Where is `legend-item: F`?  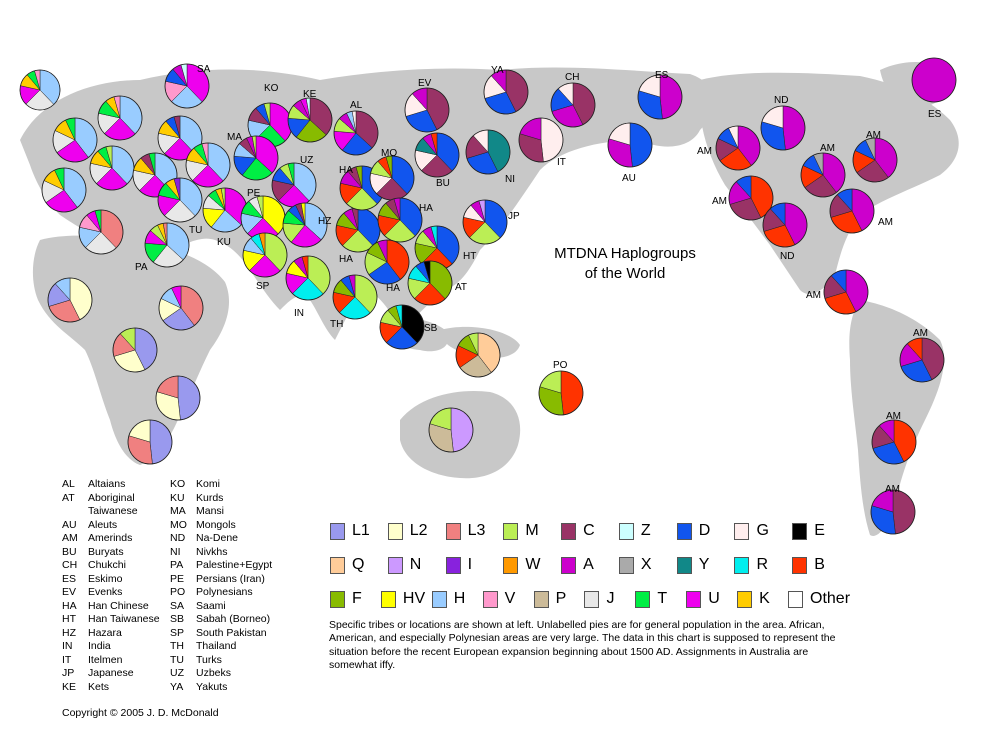
legend-item: F is located at coordinates (355, 599).